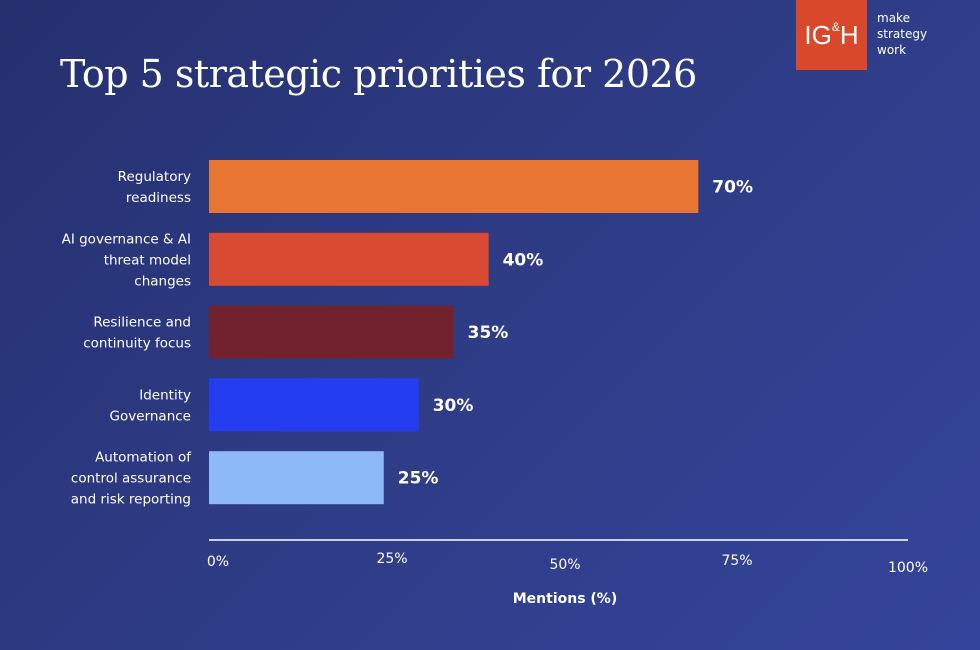  I want to click on logo-text-amp: &, so click(835, 27).